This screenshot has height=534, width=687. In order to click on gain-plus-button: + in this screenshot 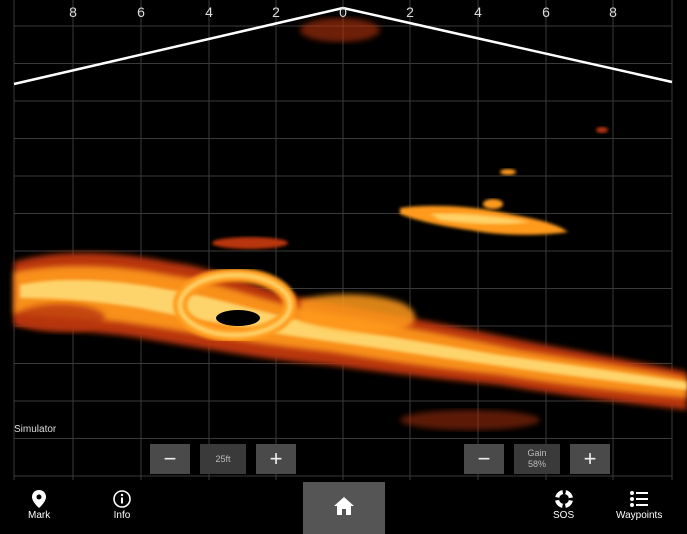, I will do `click(590, 459)`.